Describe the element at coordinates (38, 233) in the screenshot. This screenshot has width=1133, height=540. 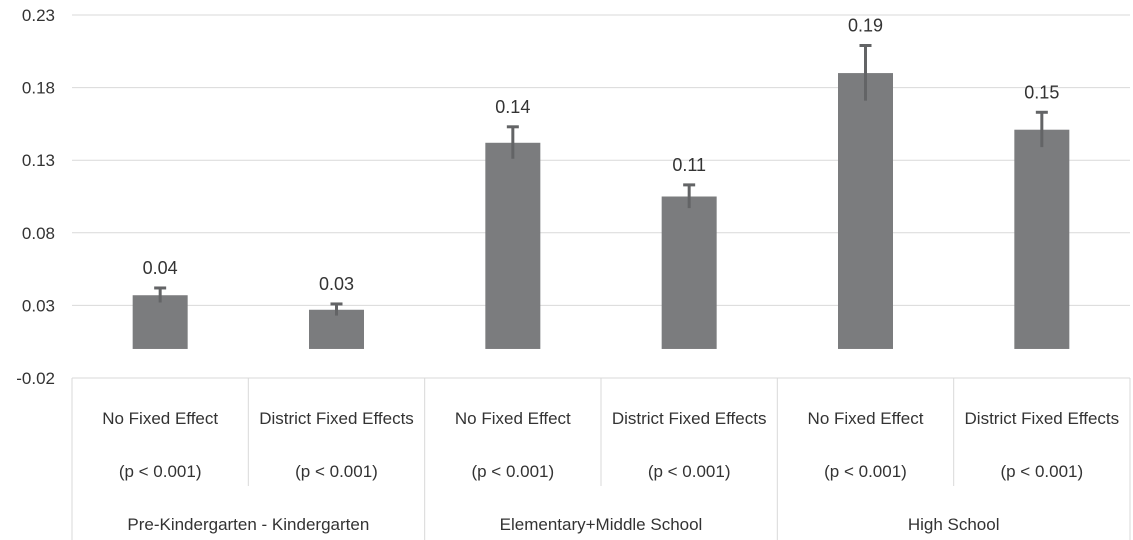
I see `y-tick-label: 0.08` at that location.